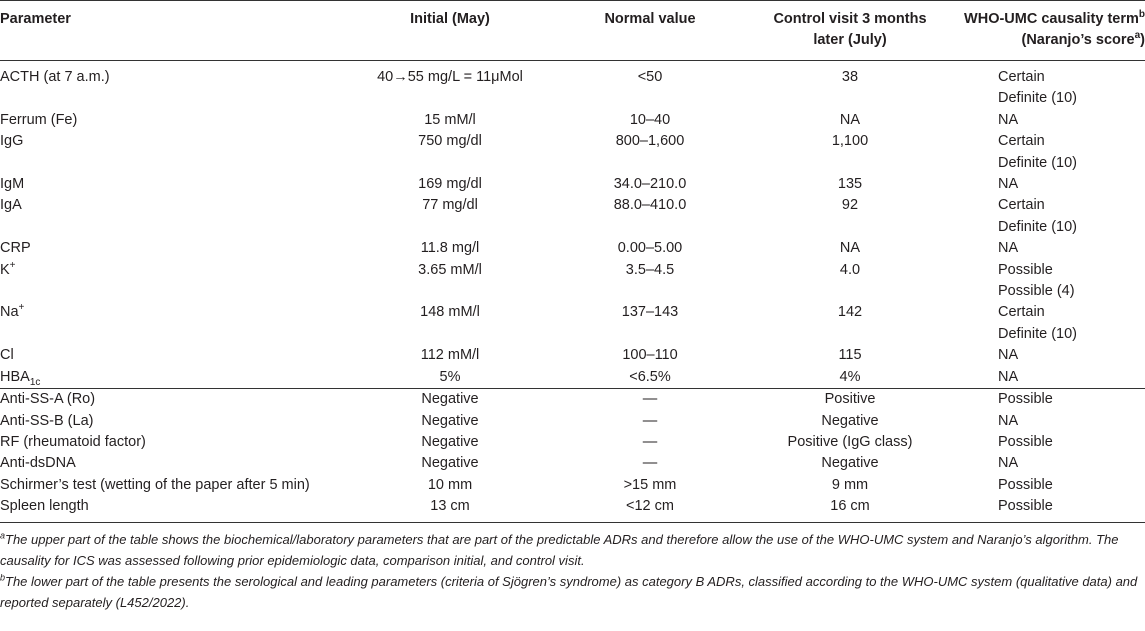 The height and width of the screenshot is (631, 1145). Describe the element at coordinates (650, 77) in the screenshot. I see `cell-normal: <50` at that location.